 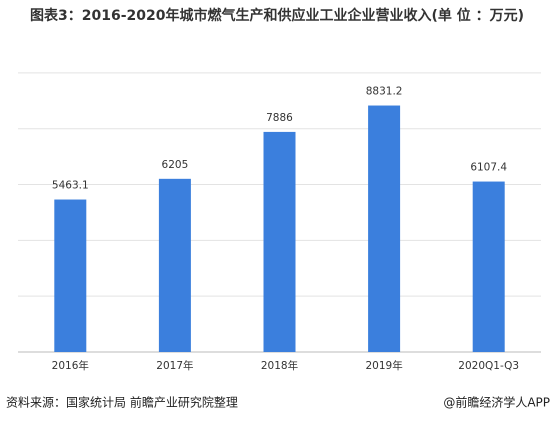 What do you see at coordinates (496, 402) in the screenshot?
I see `credit: @前瞻经济学人APP` at bounding box center [496, 402].